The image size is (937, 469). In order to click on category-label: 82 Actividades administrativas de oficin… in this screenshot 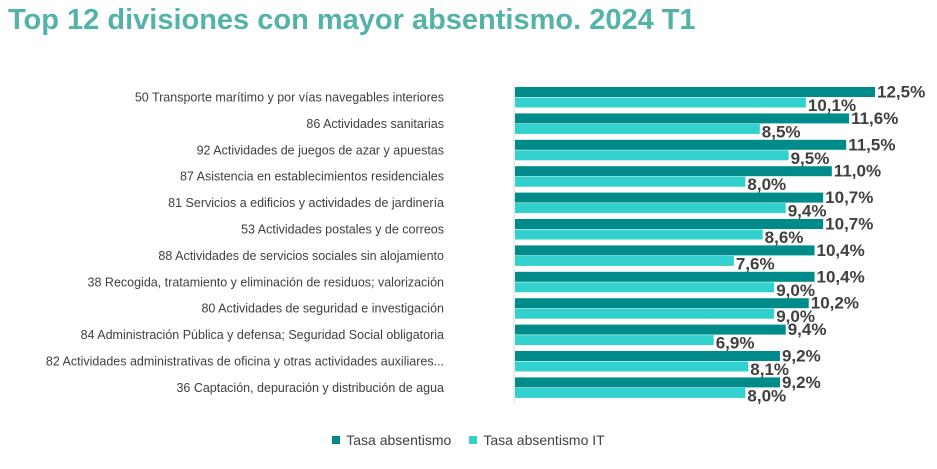, I will do `click(245, 362)`.